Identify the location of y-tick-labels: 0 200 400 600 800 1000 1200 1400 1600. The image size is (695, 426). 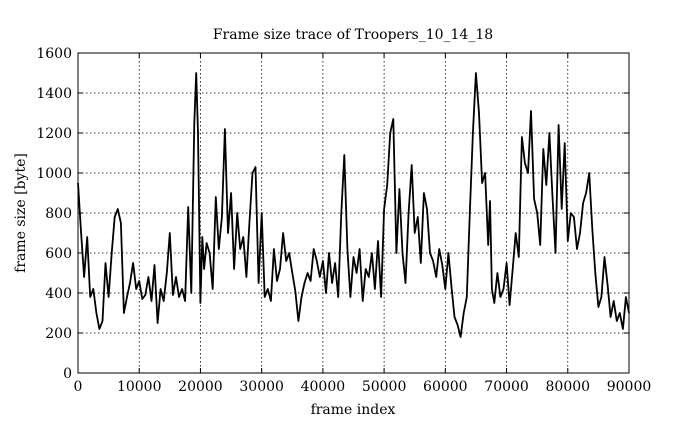
(54, 214).